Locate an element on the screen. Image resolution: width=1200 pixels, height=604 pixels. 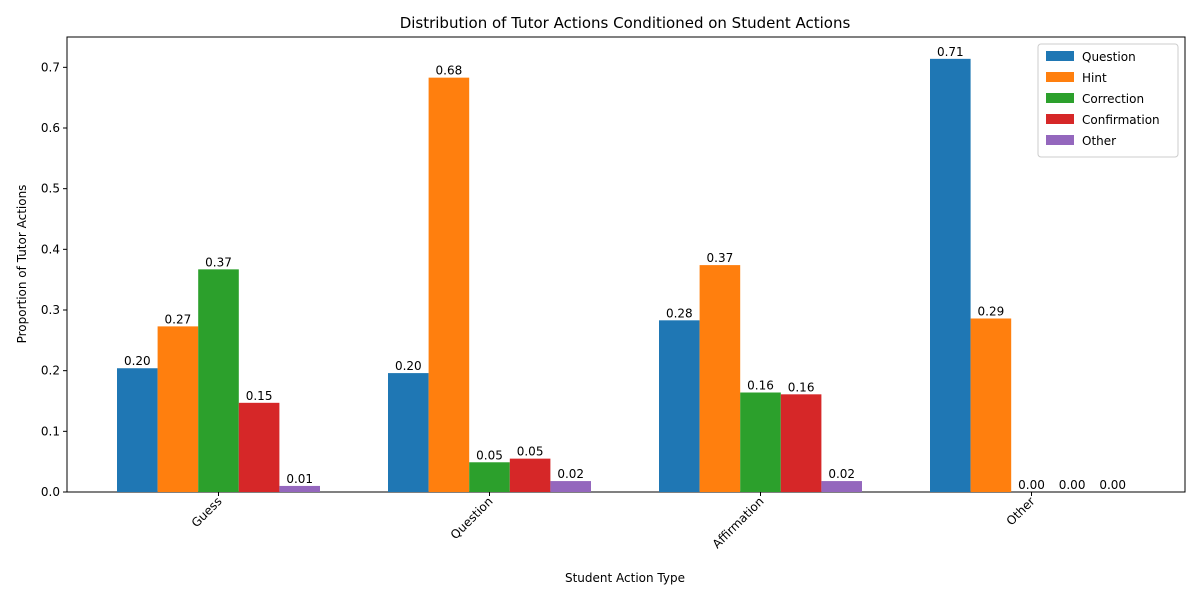
legend-label-correction: Correction is located at coordinates (1113, 99).